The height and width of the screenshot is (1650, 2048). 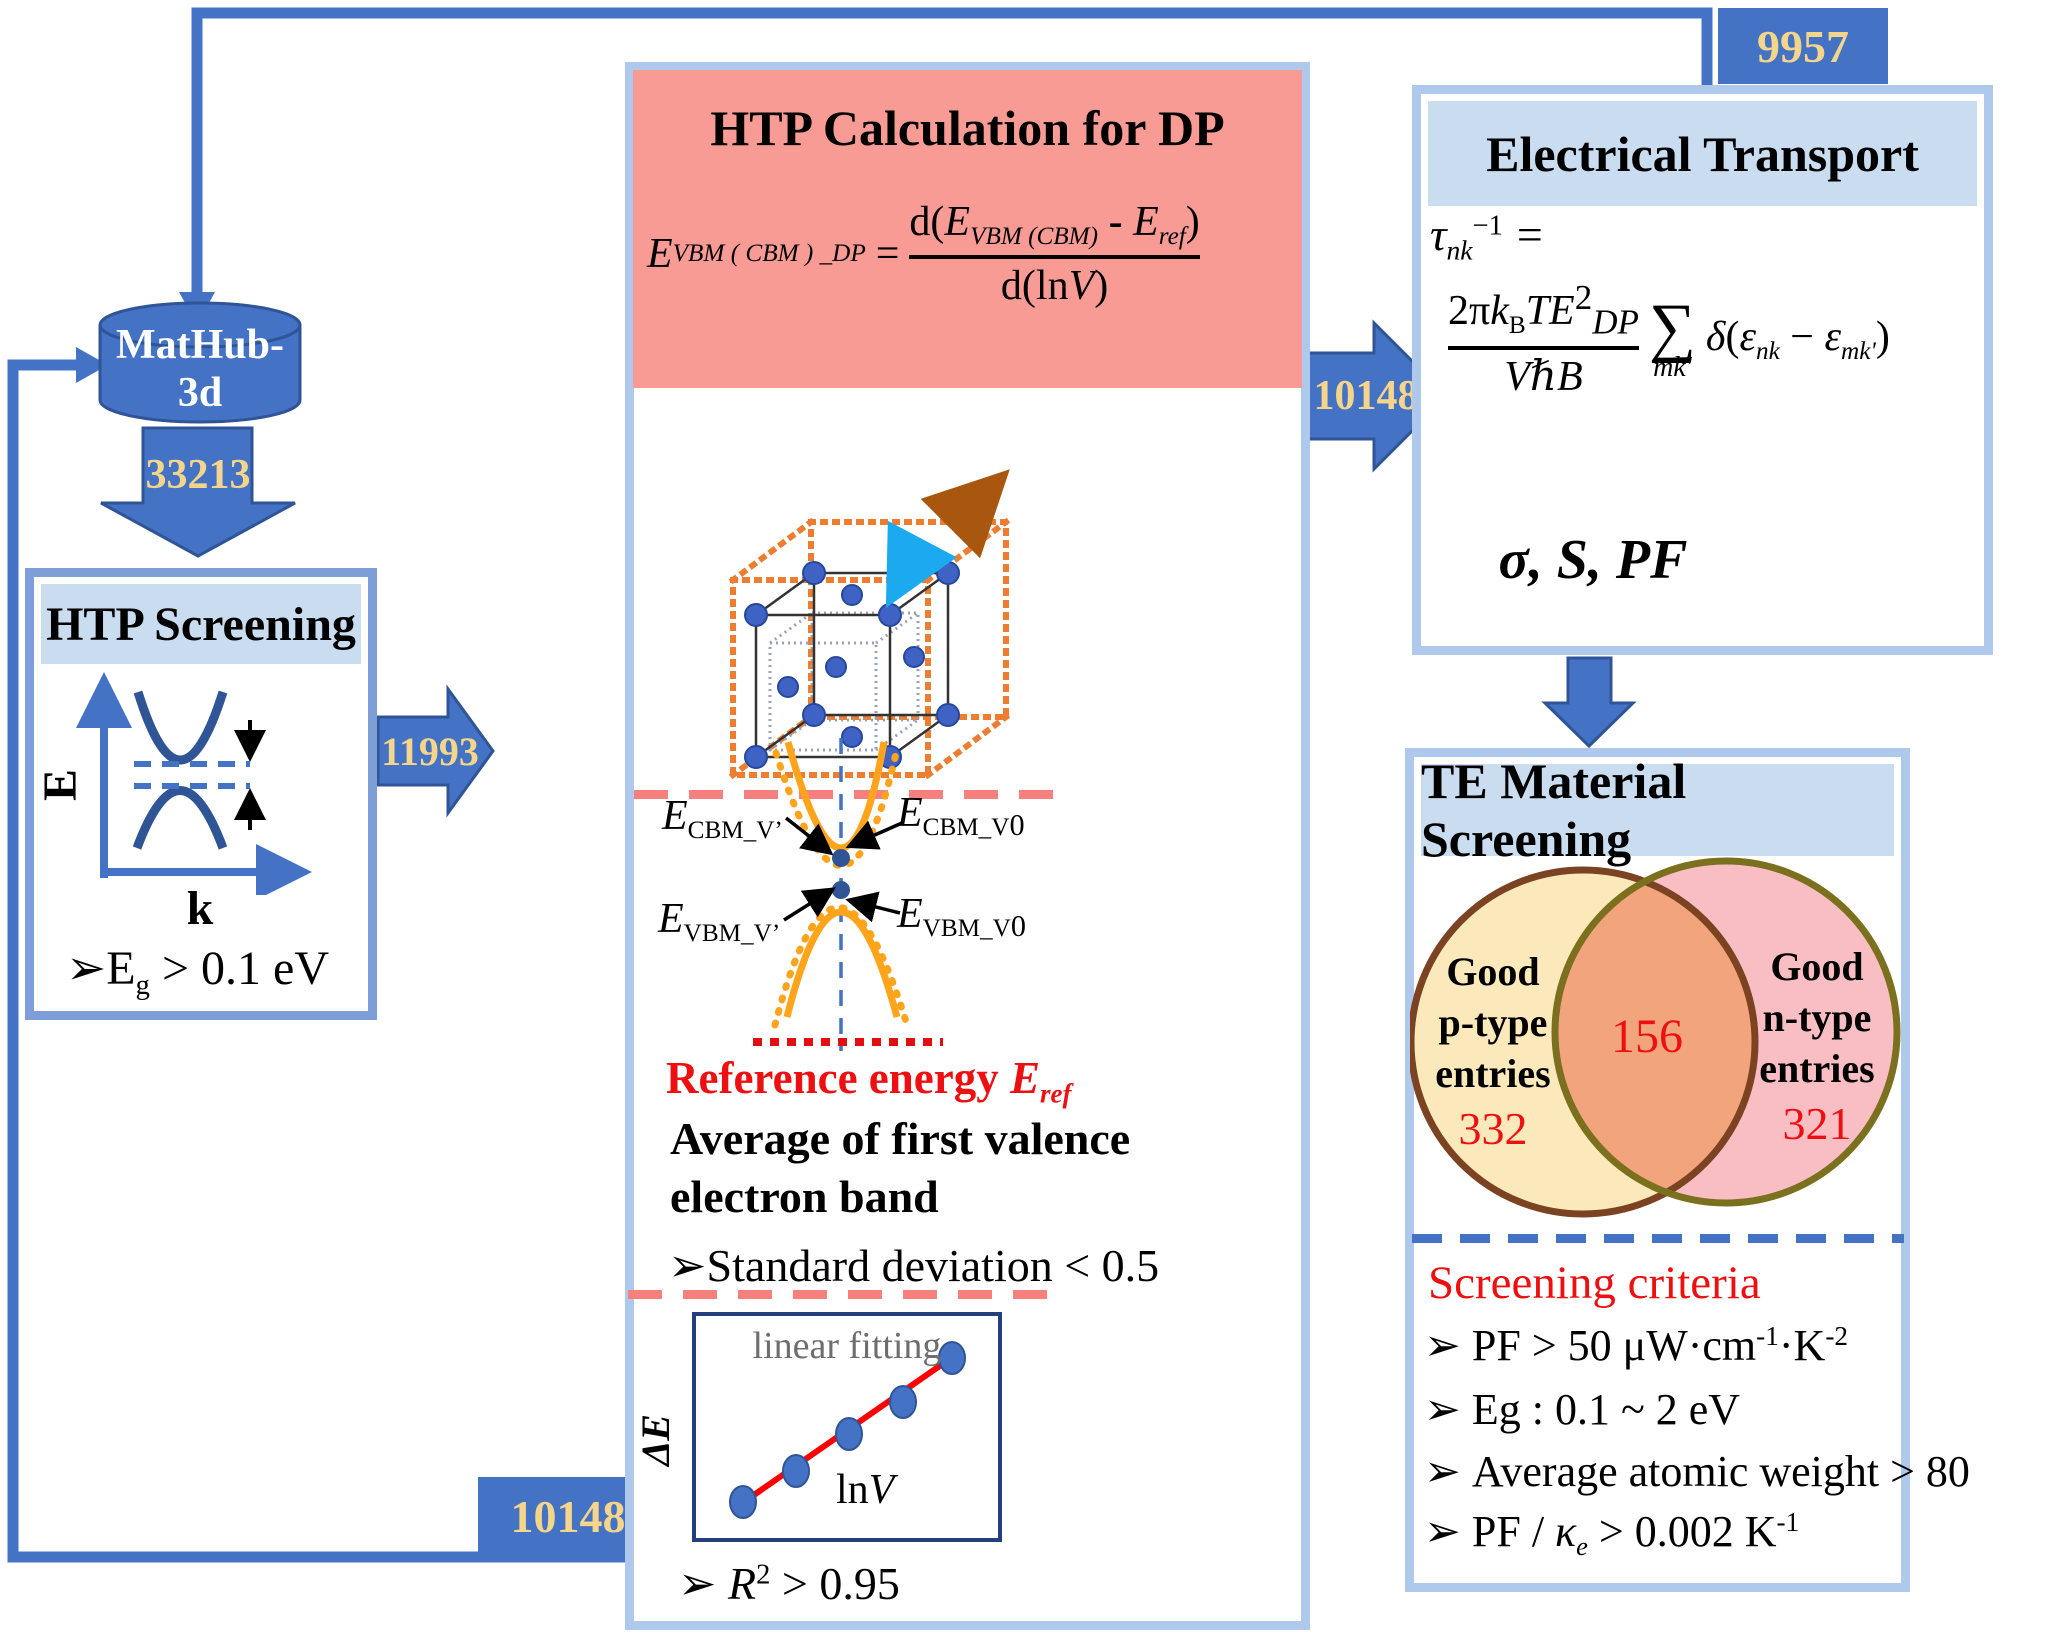 What do you see at coordinates (1101, 285) in the screenshot?
I see `dp-den-close: )` at bounding box center [1101, 285].